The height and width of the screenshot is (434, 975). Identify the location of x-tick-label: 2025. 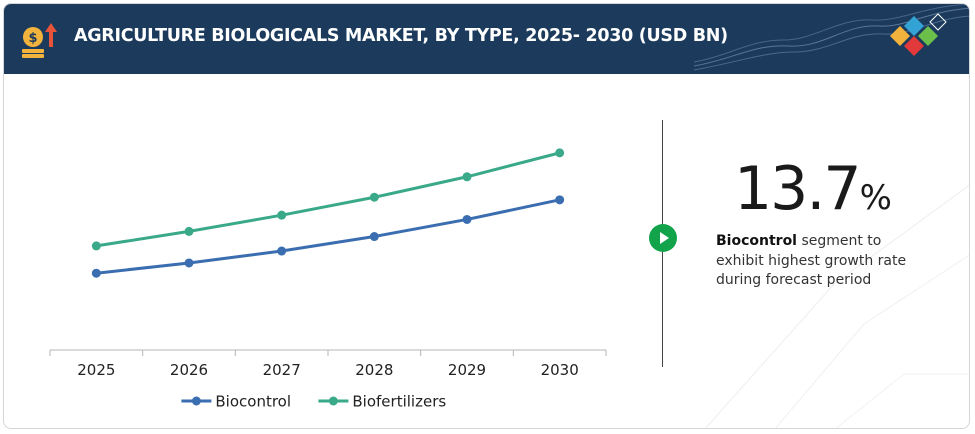
(96, 370).